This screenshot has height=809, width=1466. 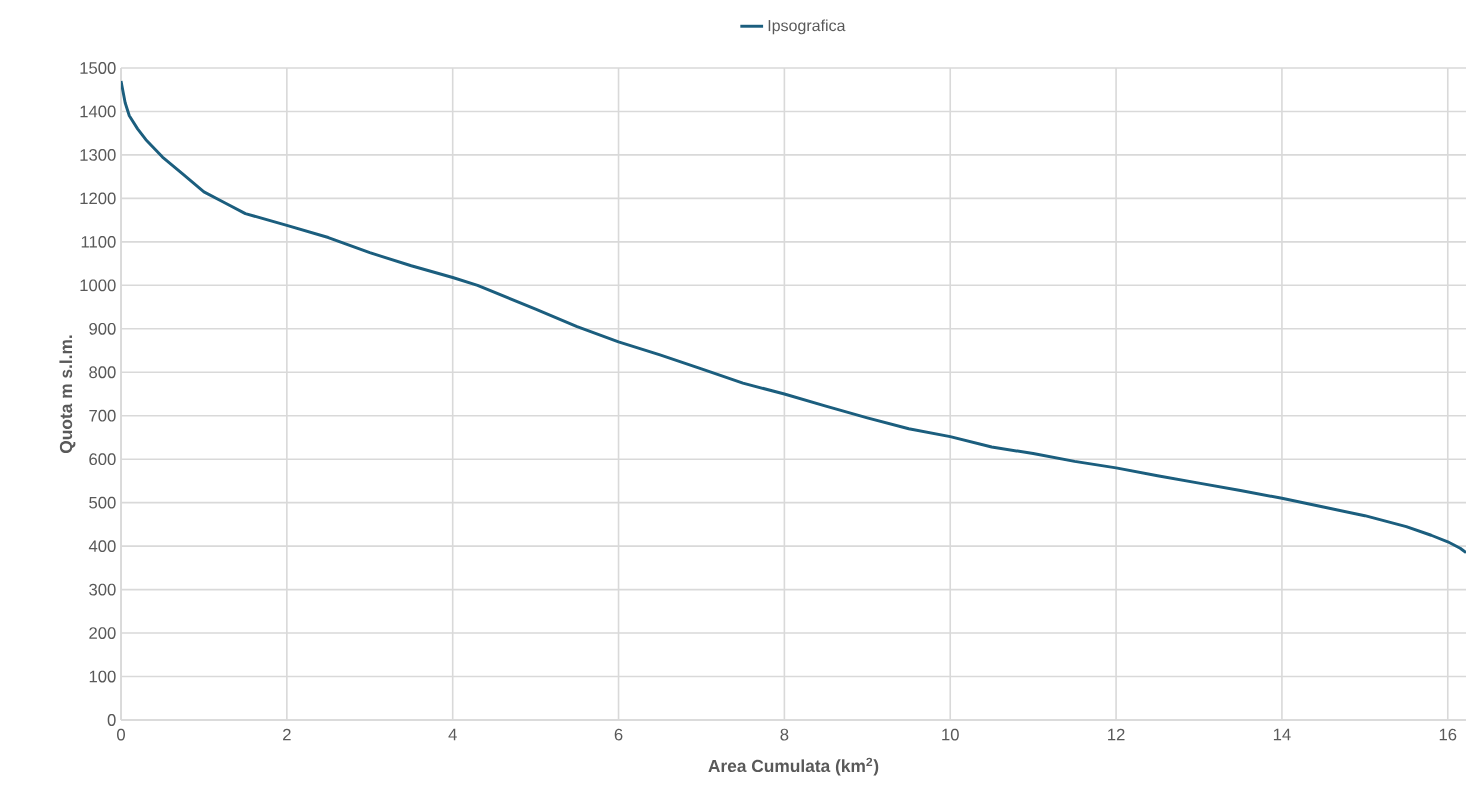 What do you see at coordinates (950, 734) in the screenshot?
I see `x-tick-label: 10` at bounding box center [950, 734].